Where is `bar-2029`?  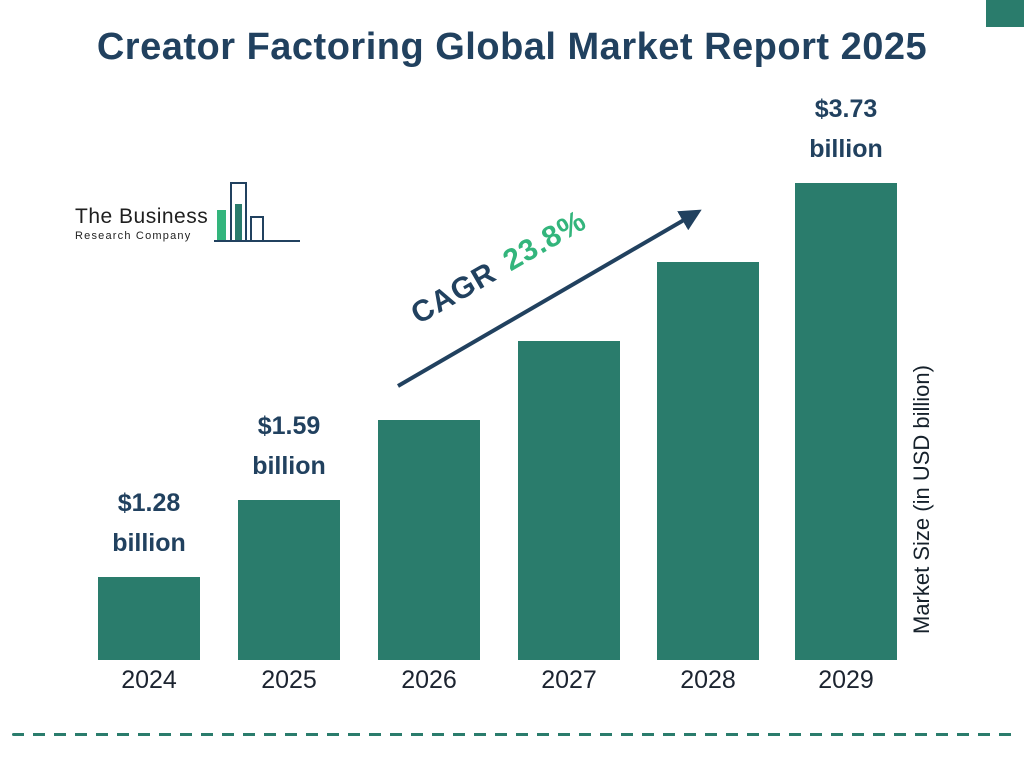
bar-2029 is located at coordinates (846, 421).